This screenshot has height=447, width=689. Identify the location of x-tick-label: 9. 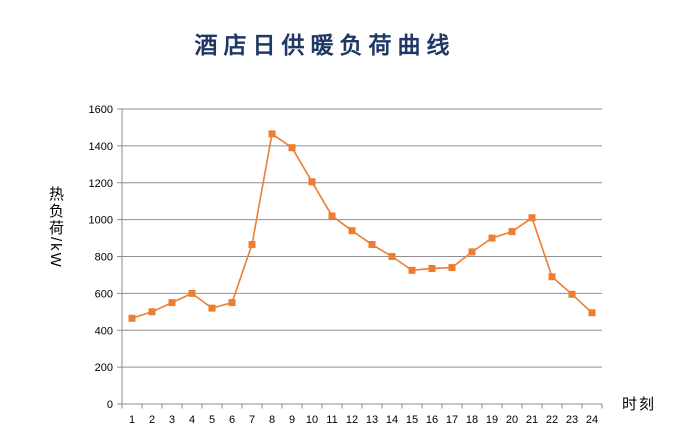
(292, 420).